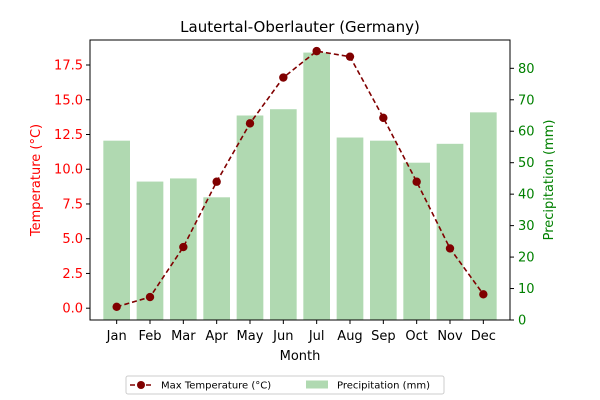 This screenshot has height=400, width=600. What do you see at coordinates (526, 226) in the screenshot?
I see `right-tick-label: 30` at bounding box center [526, 226].